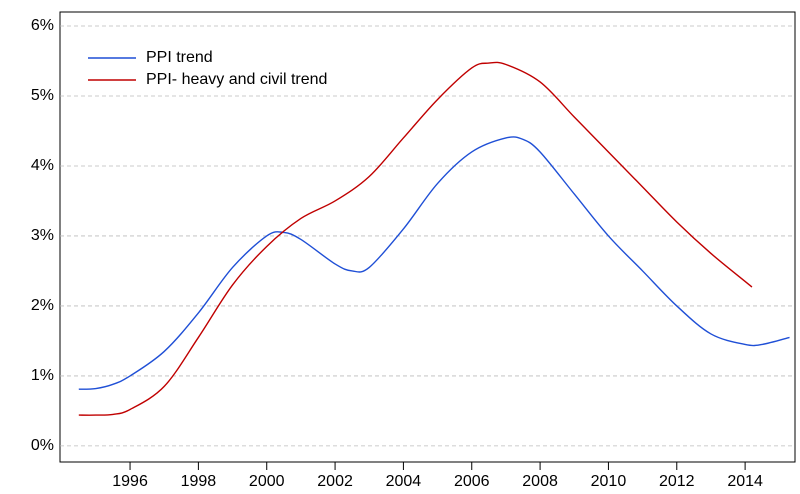 Image resolution: width=800 pixels, height=494 pixels. Describe the element at coordinates (42, 25) in the screenshot. I see `y-tick-label: 6%` at that location.